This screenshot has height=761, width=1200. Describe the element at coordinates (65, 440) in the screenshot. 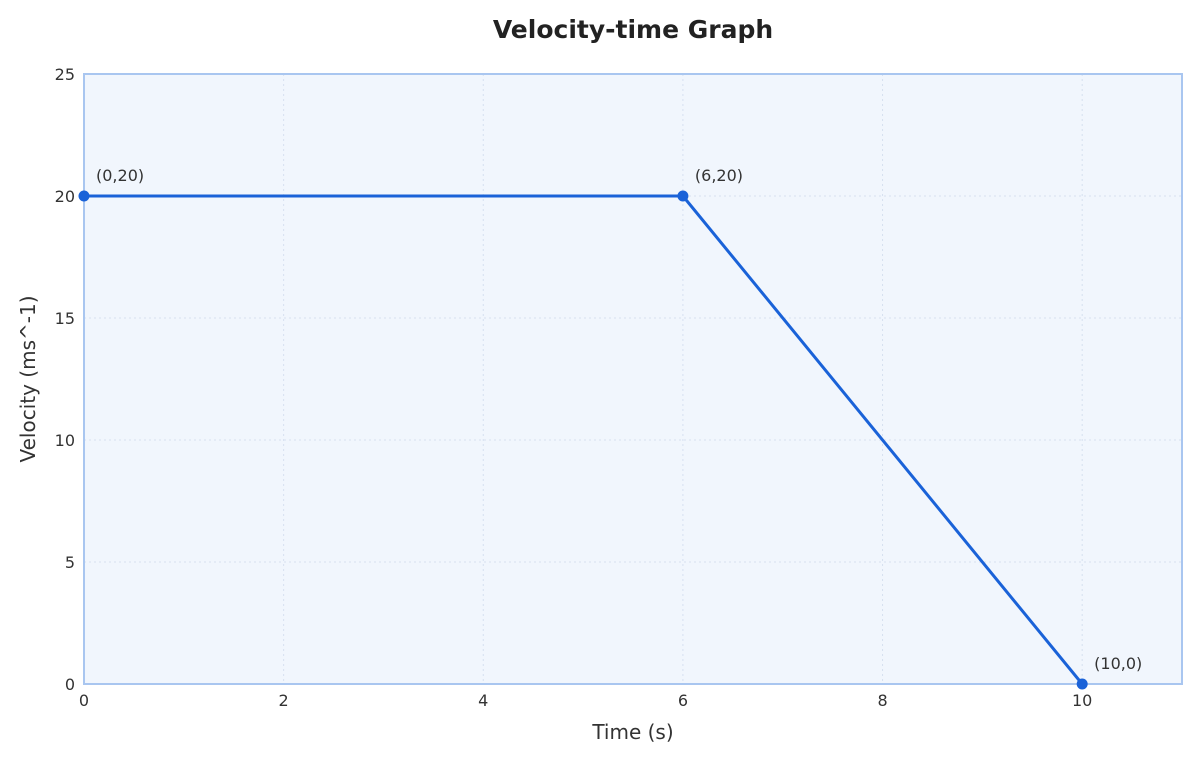

I see `y-tick-label: 10` at that location.